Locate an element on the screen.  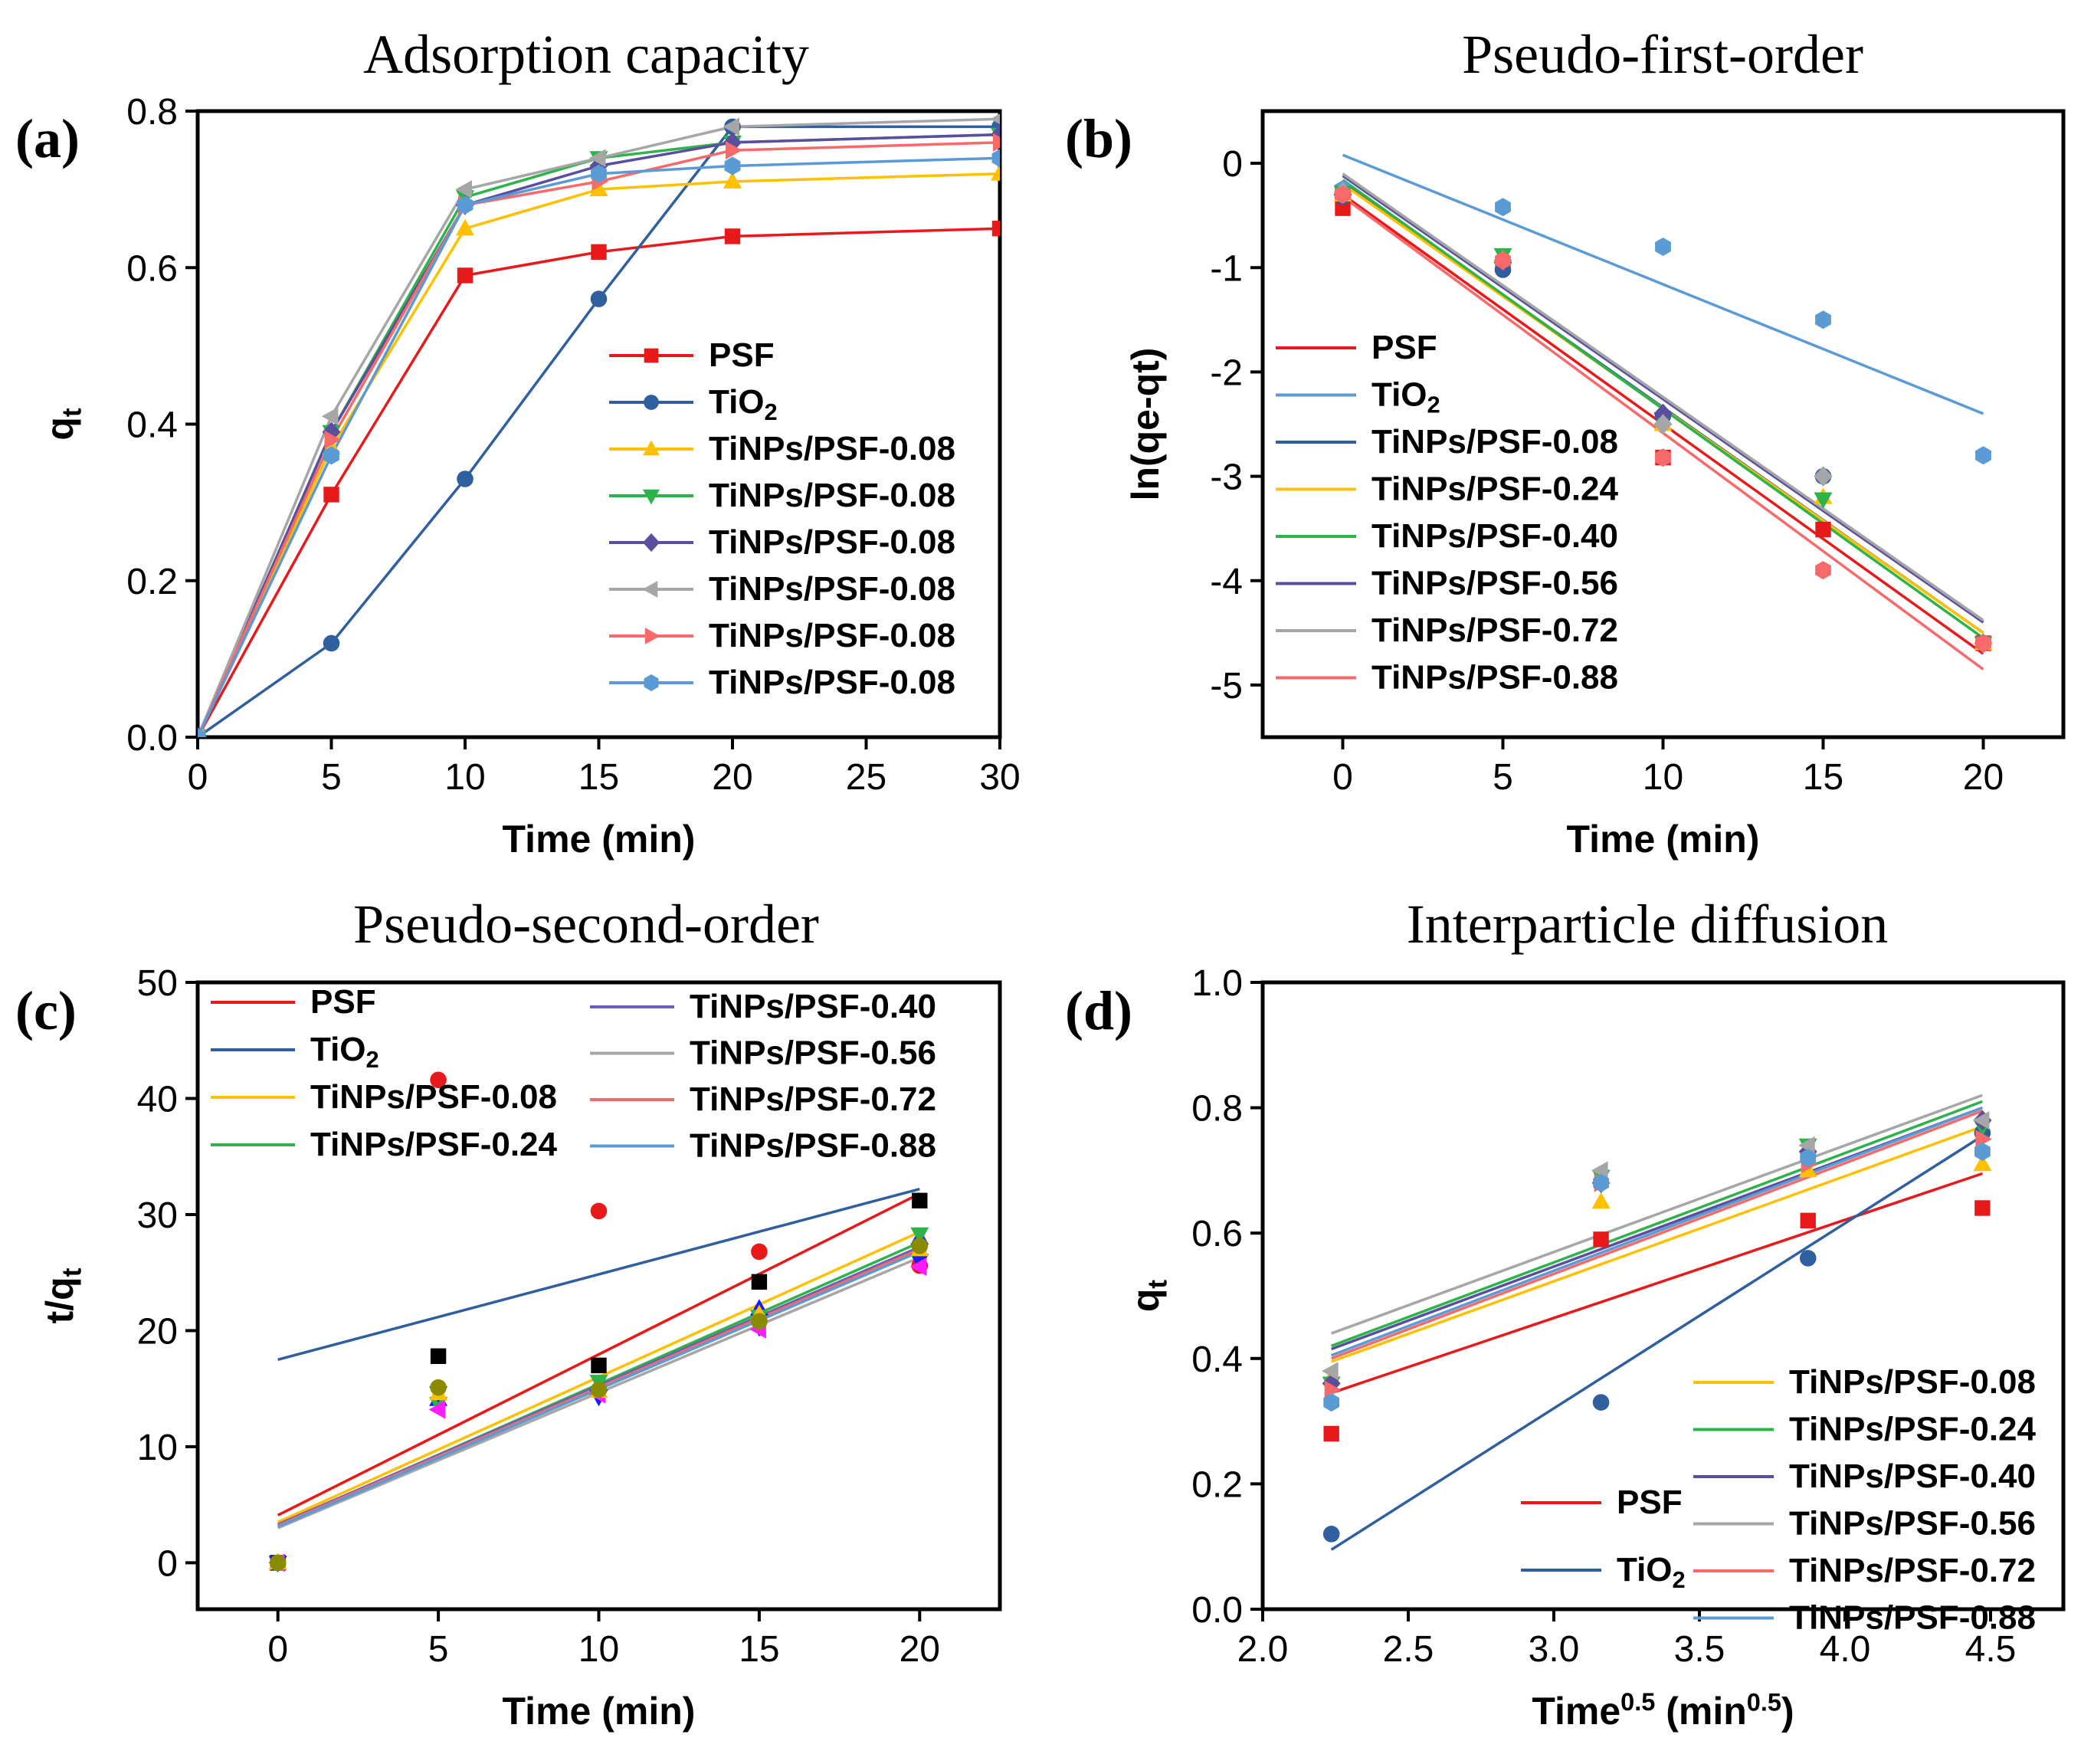
y-tick-label: 30 is located at coordinates (157, 1215).